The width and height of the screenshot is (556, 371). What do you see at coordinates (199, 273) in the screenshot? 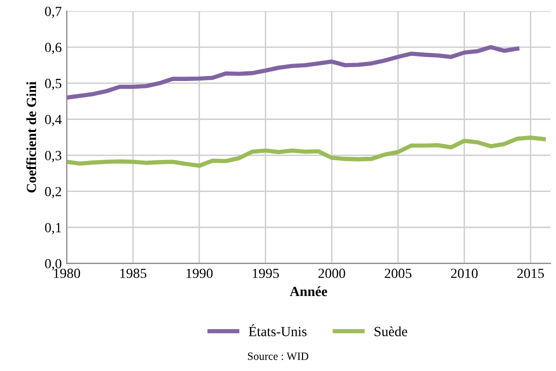
I see `x-tick-label: 1990` at bounding box center [199, 273].